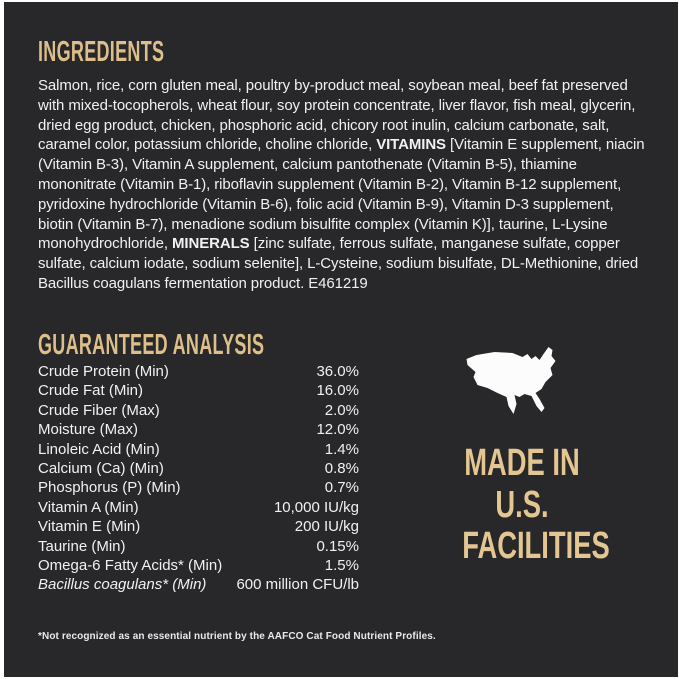 The width and height of the screenshot is (679, 679). What do you see at coordinates (151, 345) in the screenshot?
I see `guaranteed-analysis-heading: GUARANTEED ANALYSIS` at bounding box center [151, 345].